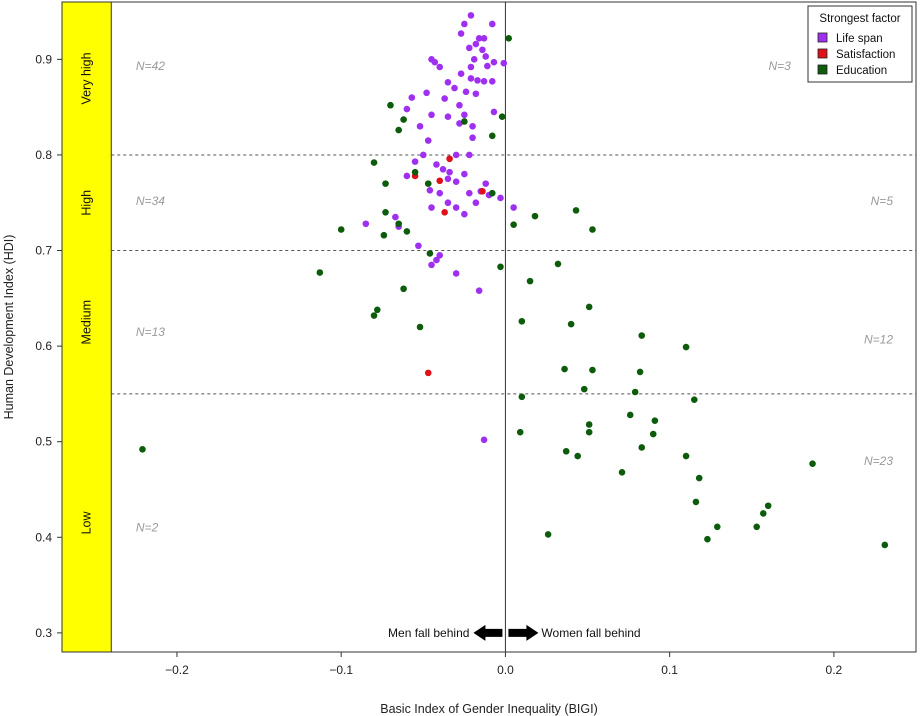 This screenshot has width=920, height=716. What do you see at coordinates (428, 633) in the screenshot?
I see `men-fall-behind-label: Men fall behind` at bounding box center [428, 633].